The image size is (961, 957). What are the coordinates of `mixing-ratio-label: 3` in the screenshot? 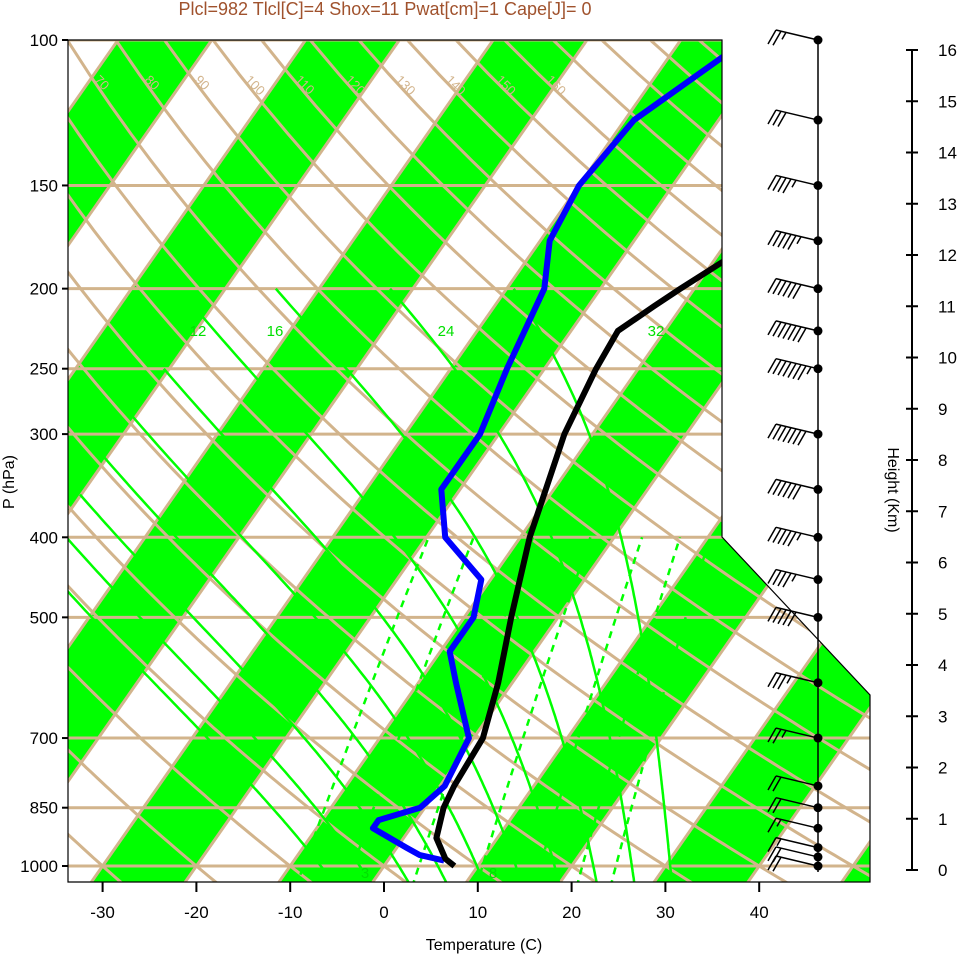 It's located at (365, 873).